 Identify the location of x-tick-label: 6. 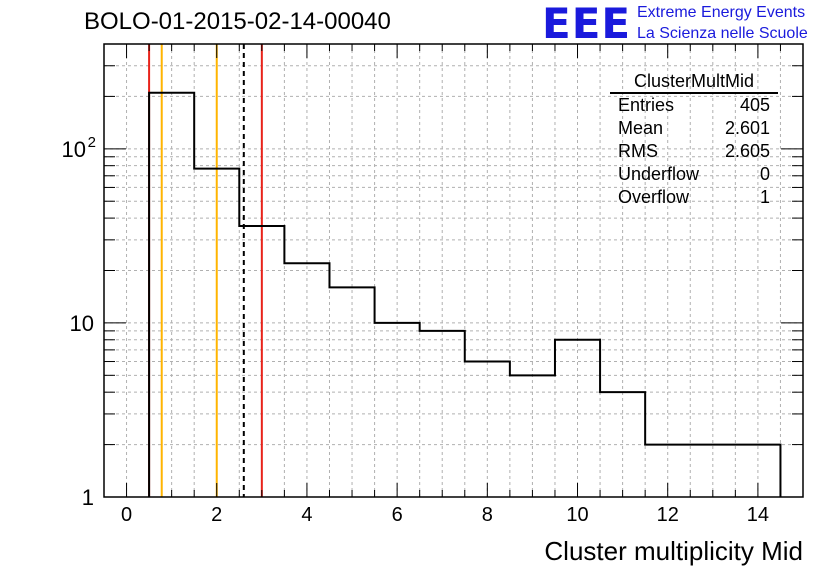
(397, 515).